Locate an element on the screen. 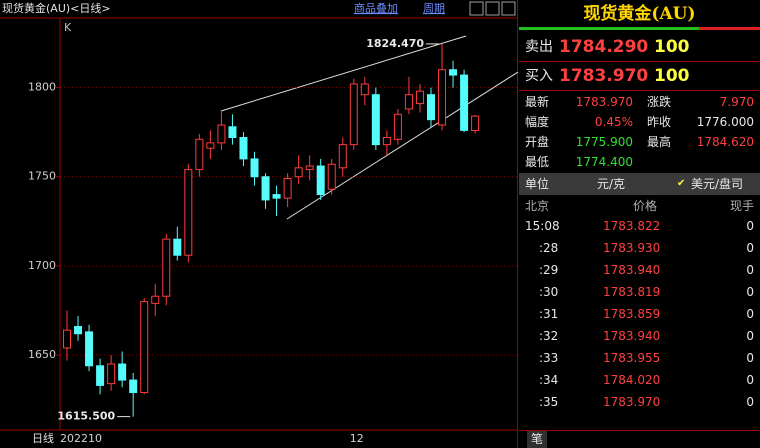 The height and width of the screenshot is (448, 760). toolbar-button: 商品叠加 is located at coordinates (376, 8).